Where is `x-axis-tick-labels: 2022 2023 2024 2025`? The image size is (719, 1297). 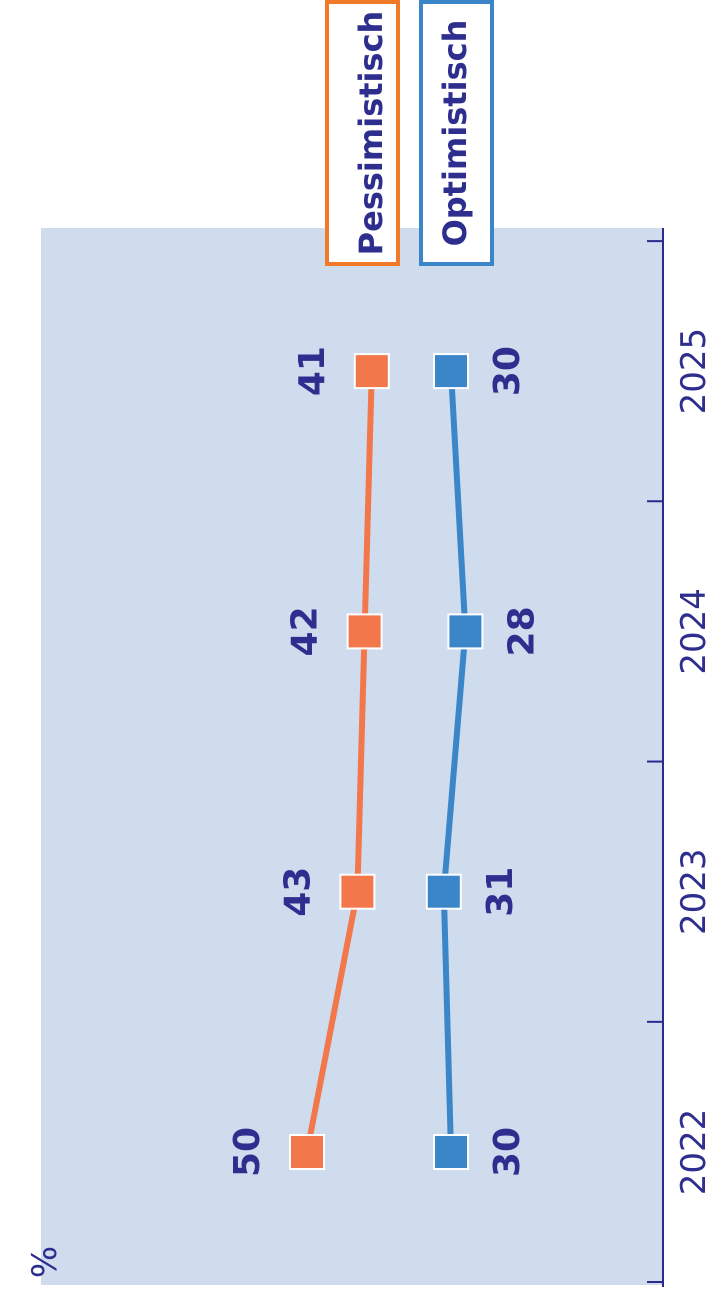 x-axis-tick-labels: 2022 2023 2024 2025 is located at coordinates (694, 761).